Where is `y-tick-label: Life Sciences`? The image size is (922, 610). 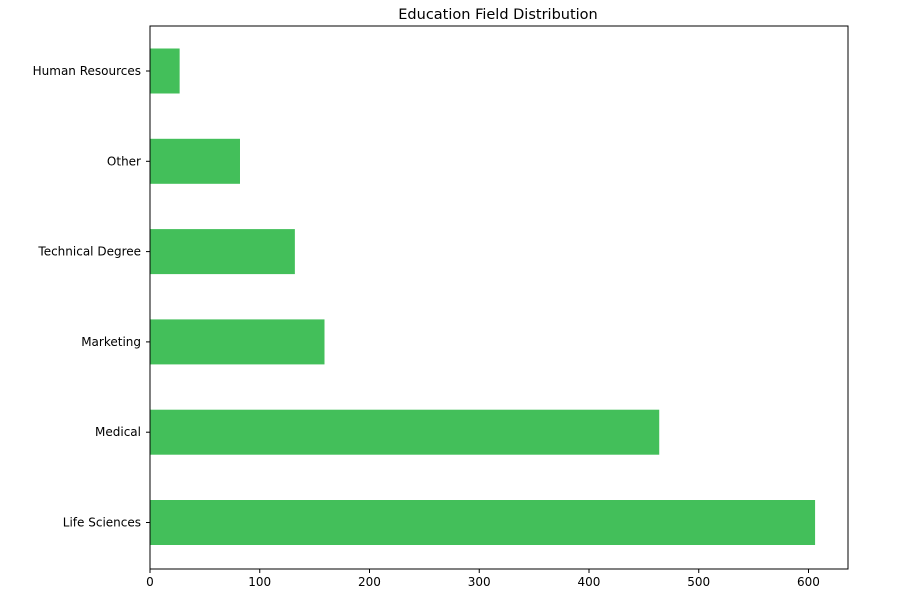
y-tick-label: Life Sciences is located at coordinates (102, 523).